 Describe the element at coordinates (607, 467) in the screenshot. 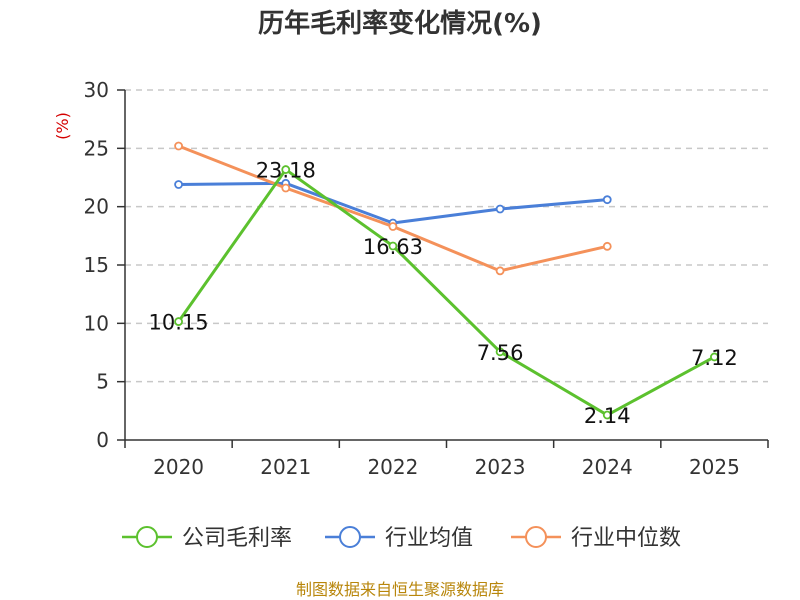

I see `x-tick-label: 2024` at that location.